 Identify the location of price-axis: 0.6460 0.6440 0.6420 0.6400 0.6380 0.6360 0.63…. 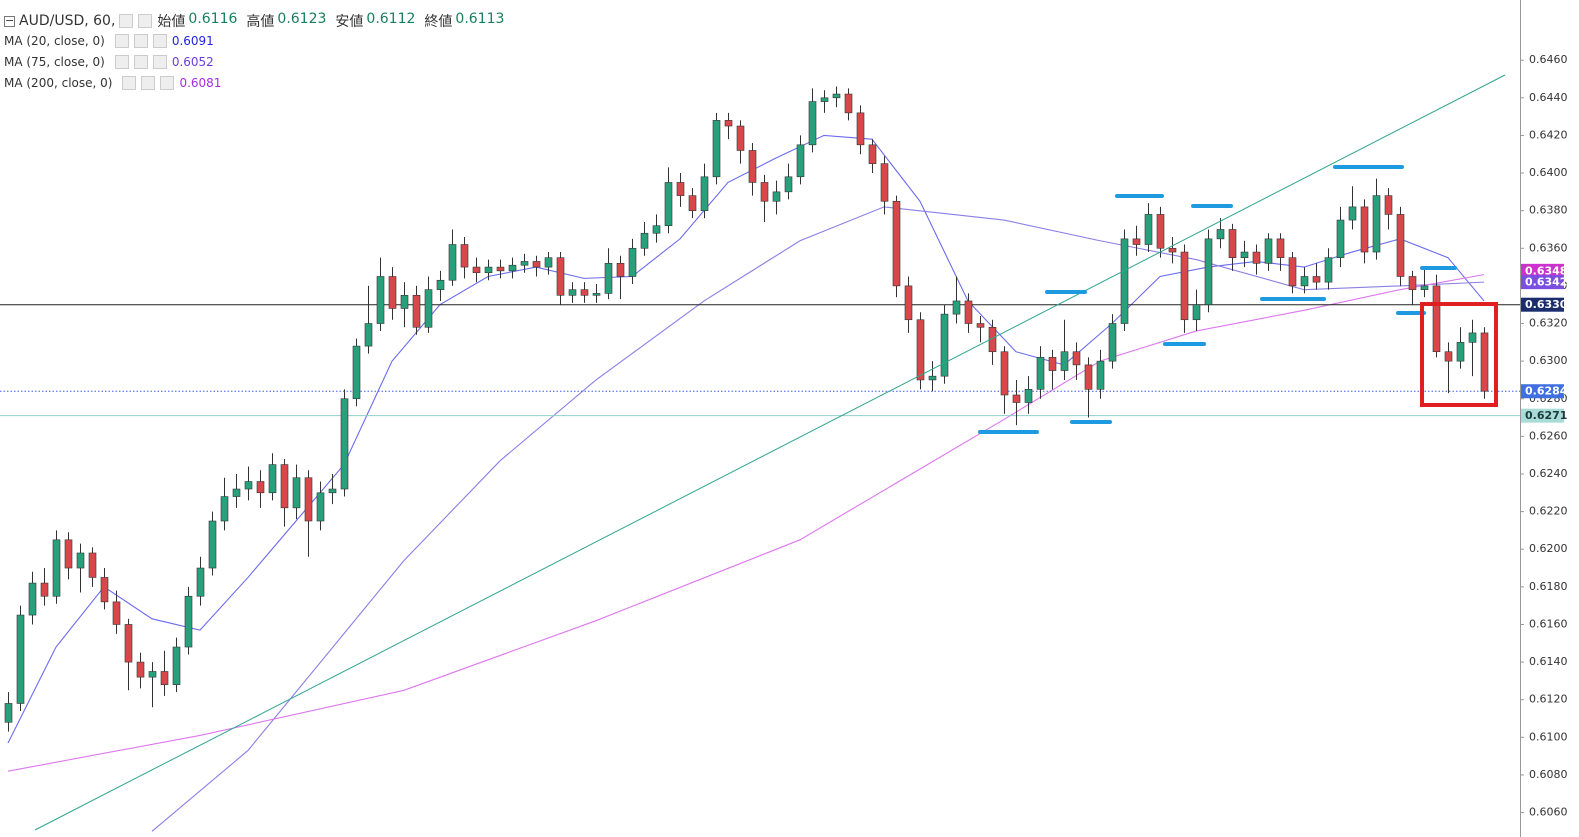
(1544, 436).